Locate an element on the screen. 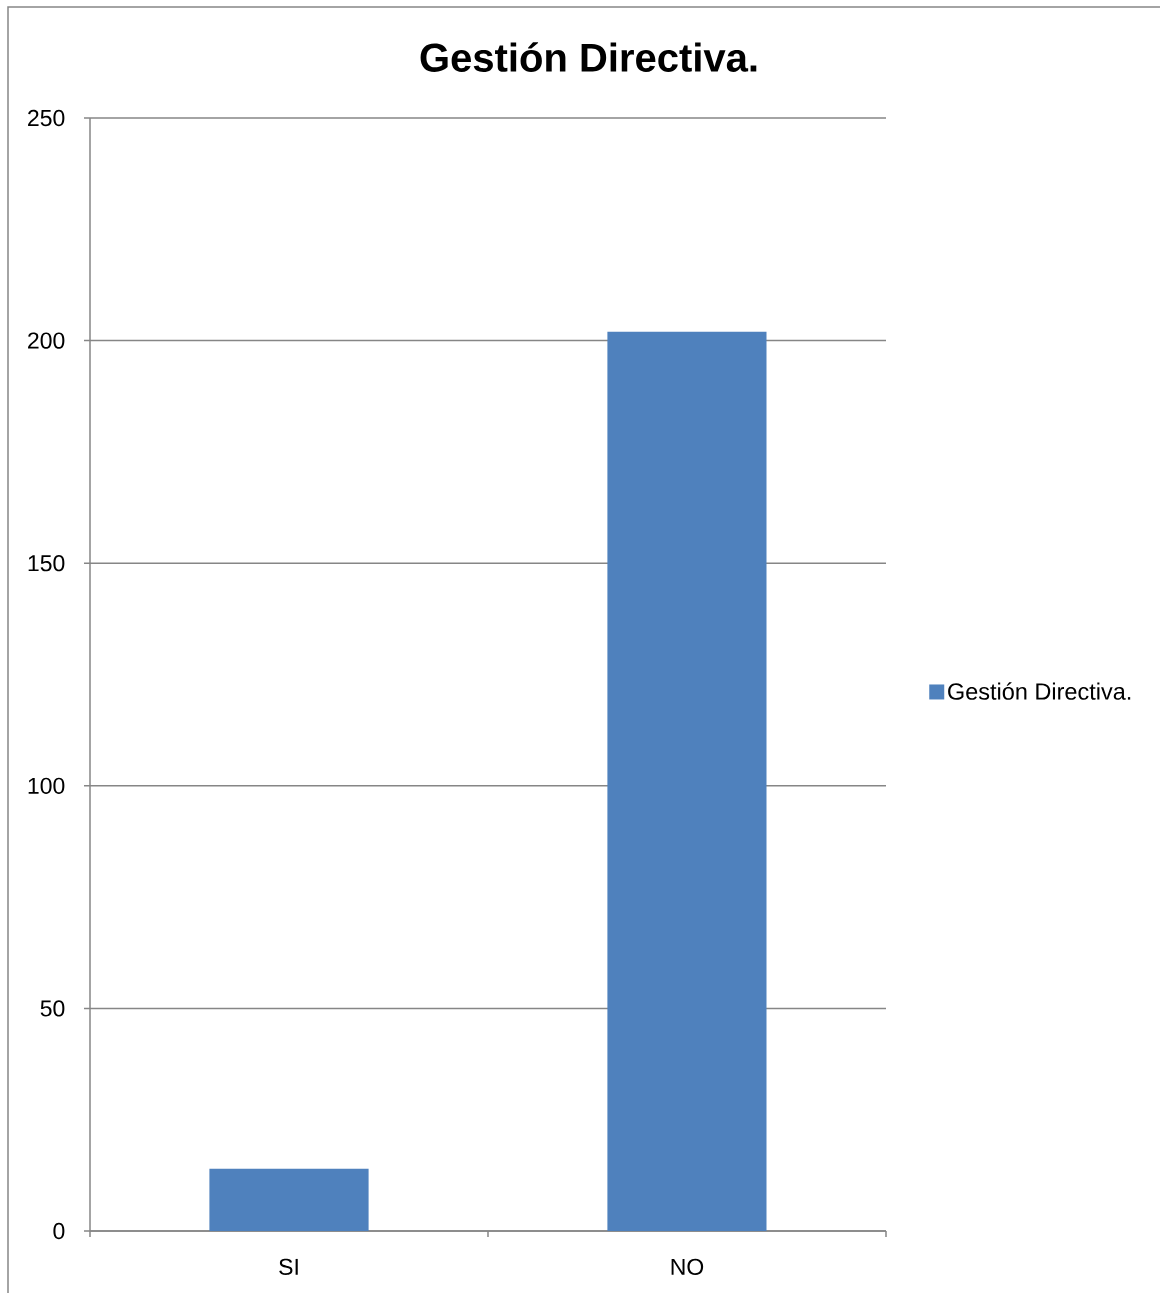 This screenshot has width=1160, height=1293. y-tick-label: 200 is located at coordinates (46, 340).